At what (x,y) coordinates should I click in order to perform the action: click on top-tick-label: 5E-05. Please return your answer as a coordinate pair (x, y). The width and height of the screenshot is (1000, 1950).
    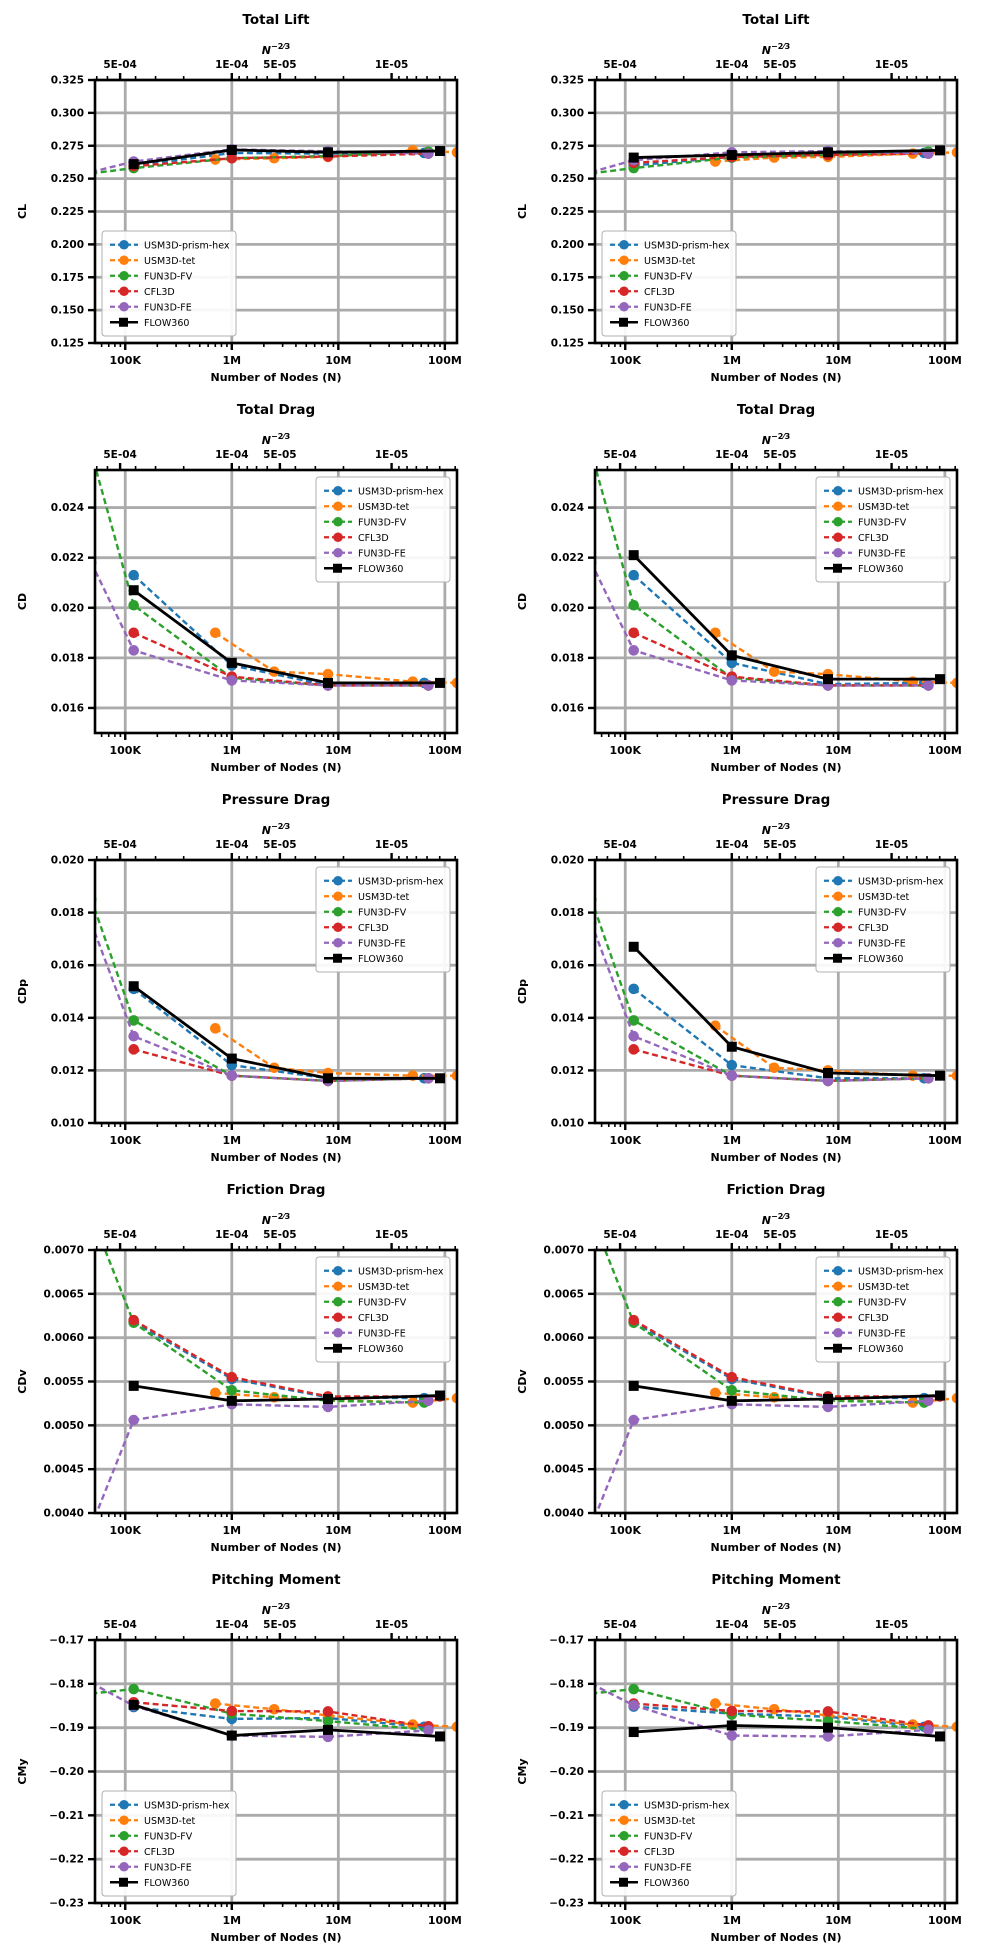
    Looking at the image, I should click on (779, 1625).